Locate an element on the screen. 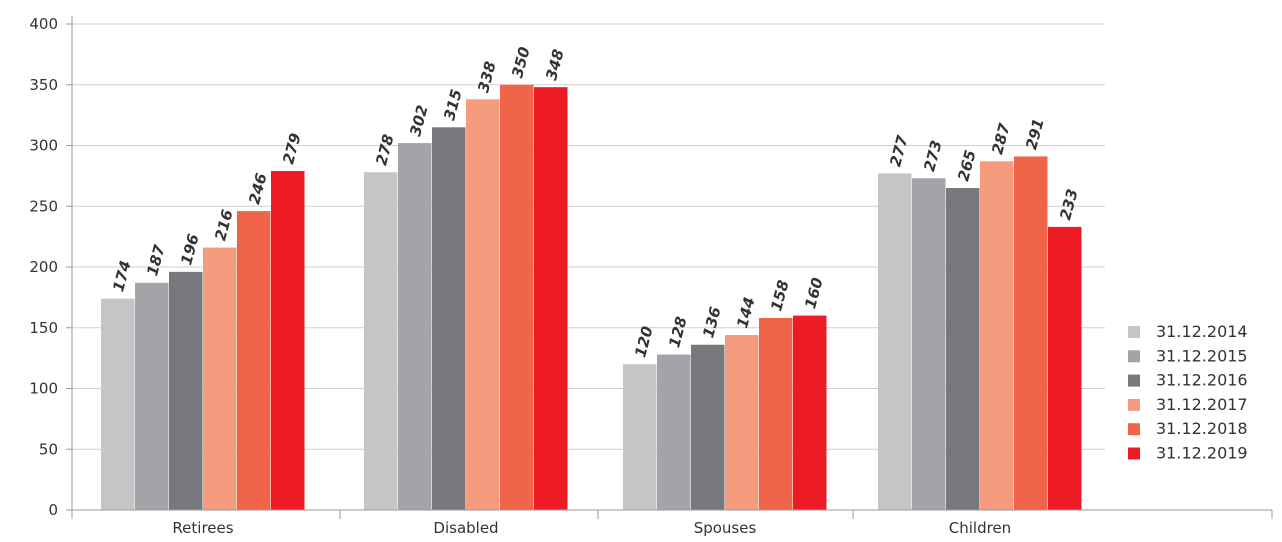  bar-disabled-31-12-2017 is located at coordinates (483, 304).